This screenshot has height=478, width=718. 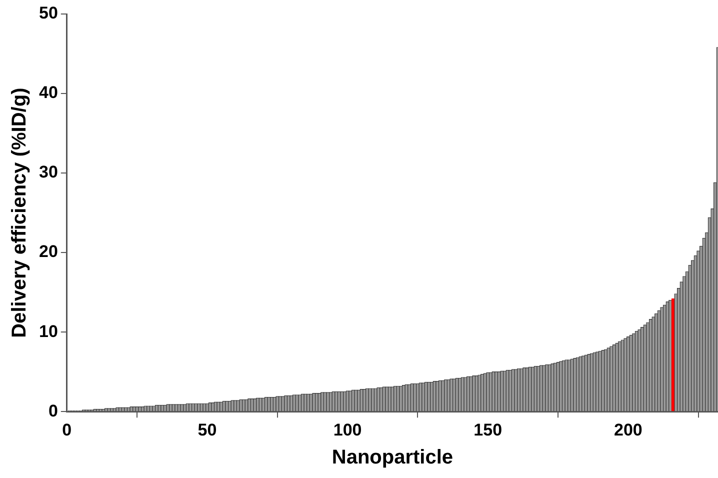 What do you see at coordinates (19, 213) in the screenshot?
I see `y-axis-title: Delivery efficiency (%ID/g)` at bounding box center [19, 213].